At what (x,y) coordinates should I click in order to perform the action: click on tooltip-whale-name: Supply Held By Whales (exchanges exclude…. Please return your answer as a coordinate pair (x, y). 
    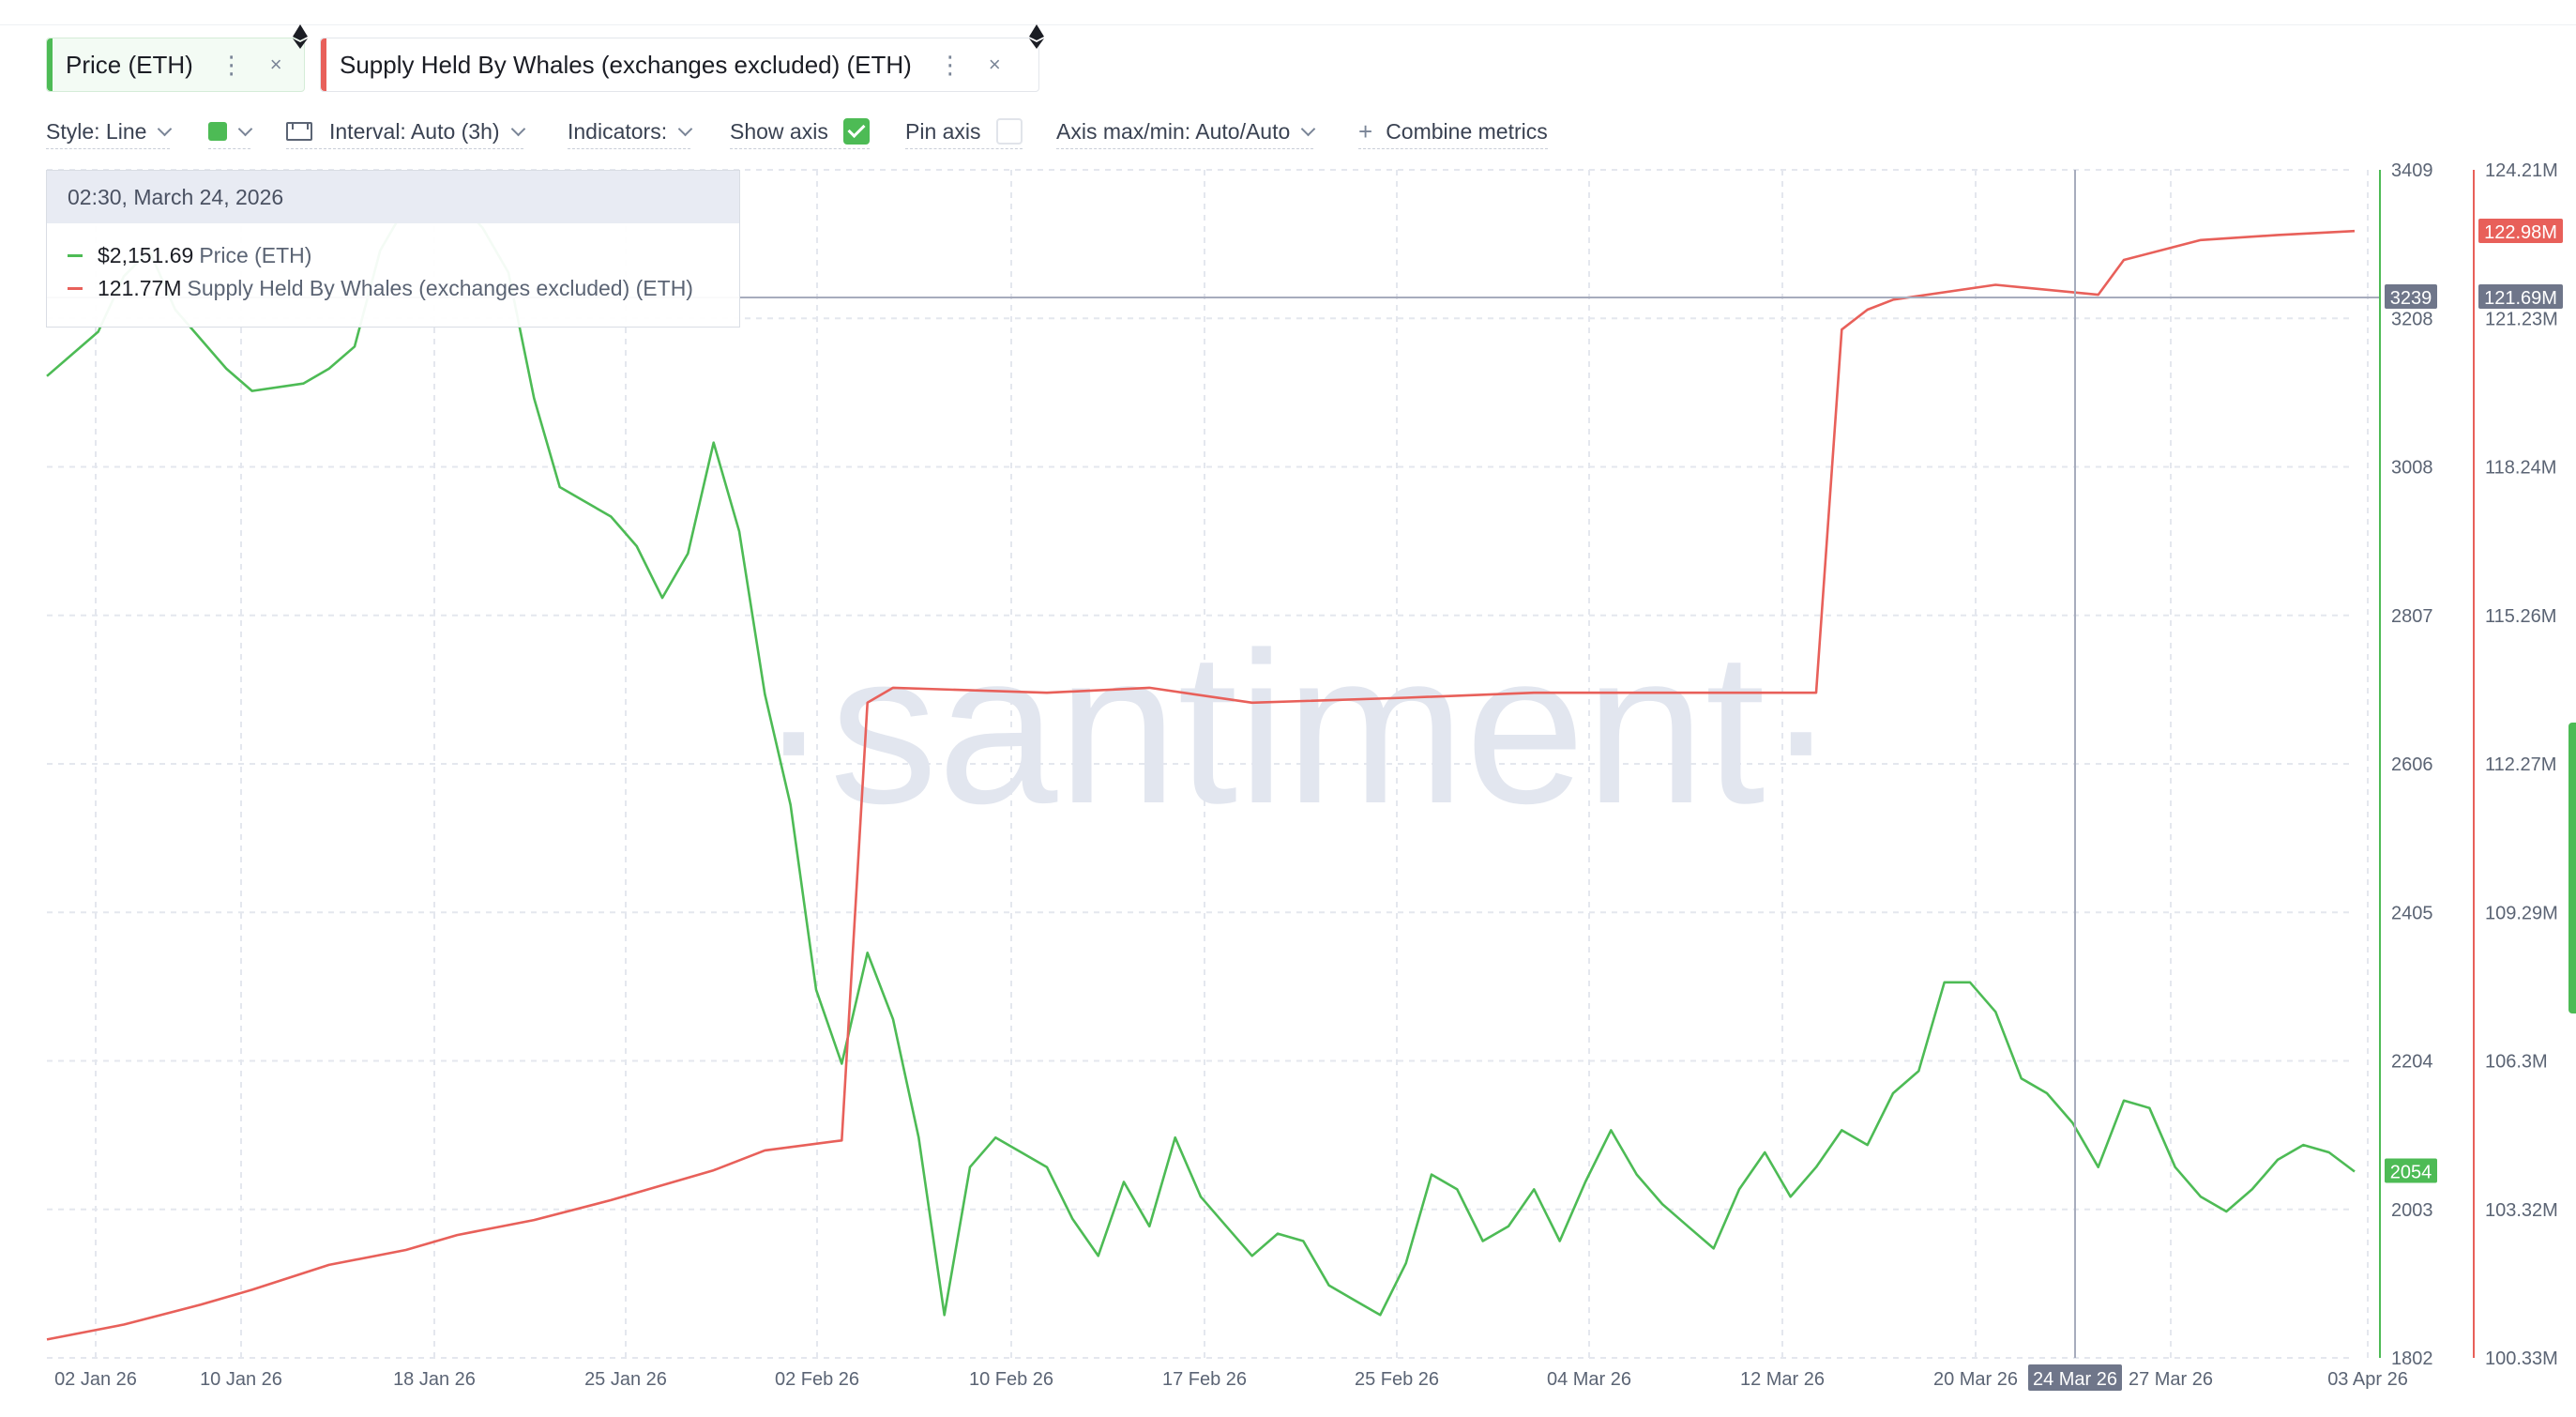
    Looking at the image, I should click on (440, 288).